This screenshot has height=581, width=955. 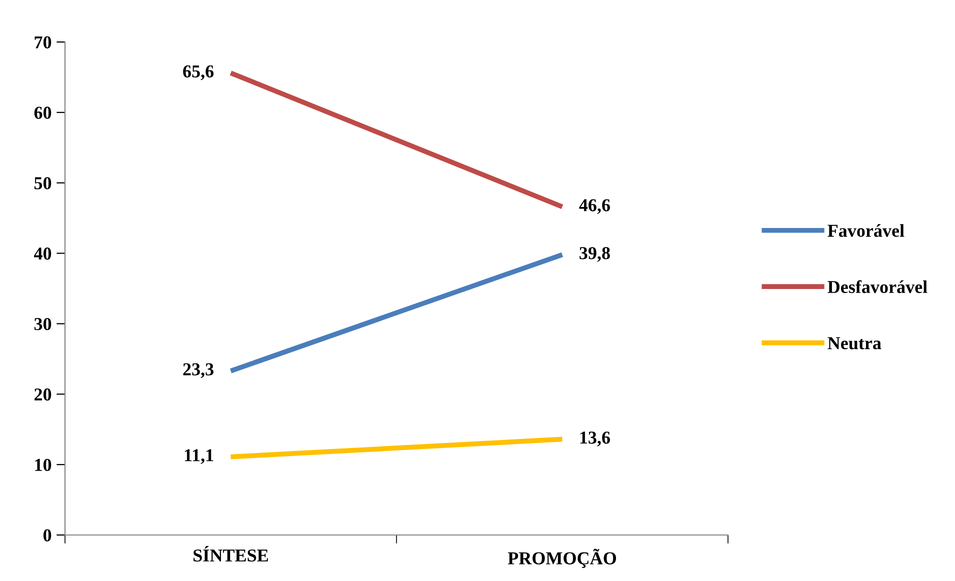 I want to click on y-tick-label: 50, so click(x=43, y=183).